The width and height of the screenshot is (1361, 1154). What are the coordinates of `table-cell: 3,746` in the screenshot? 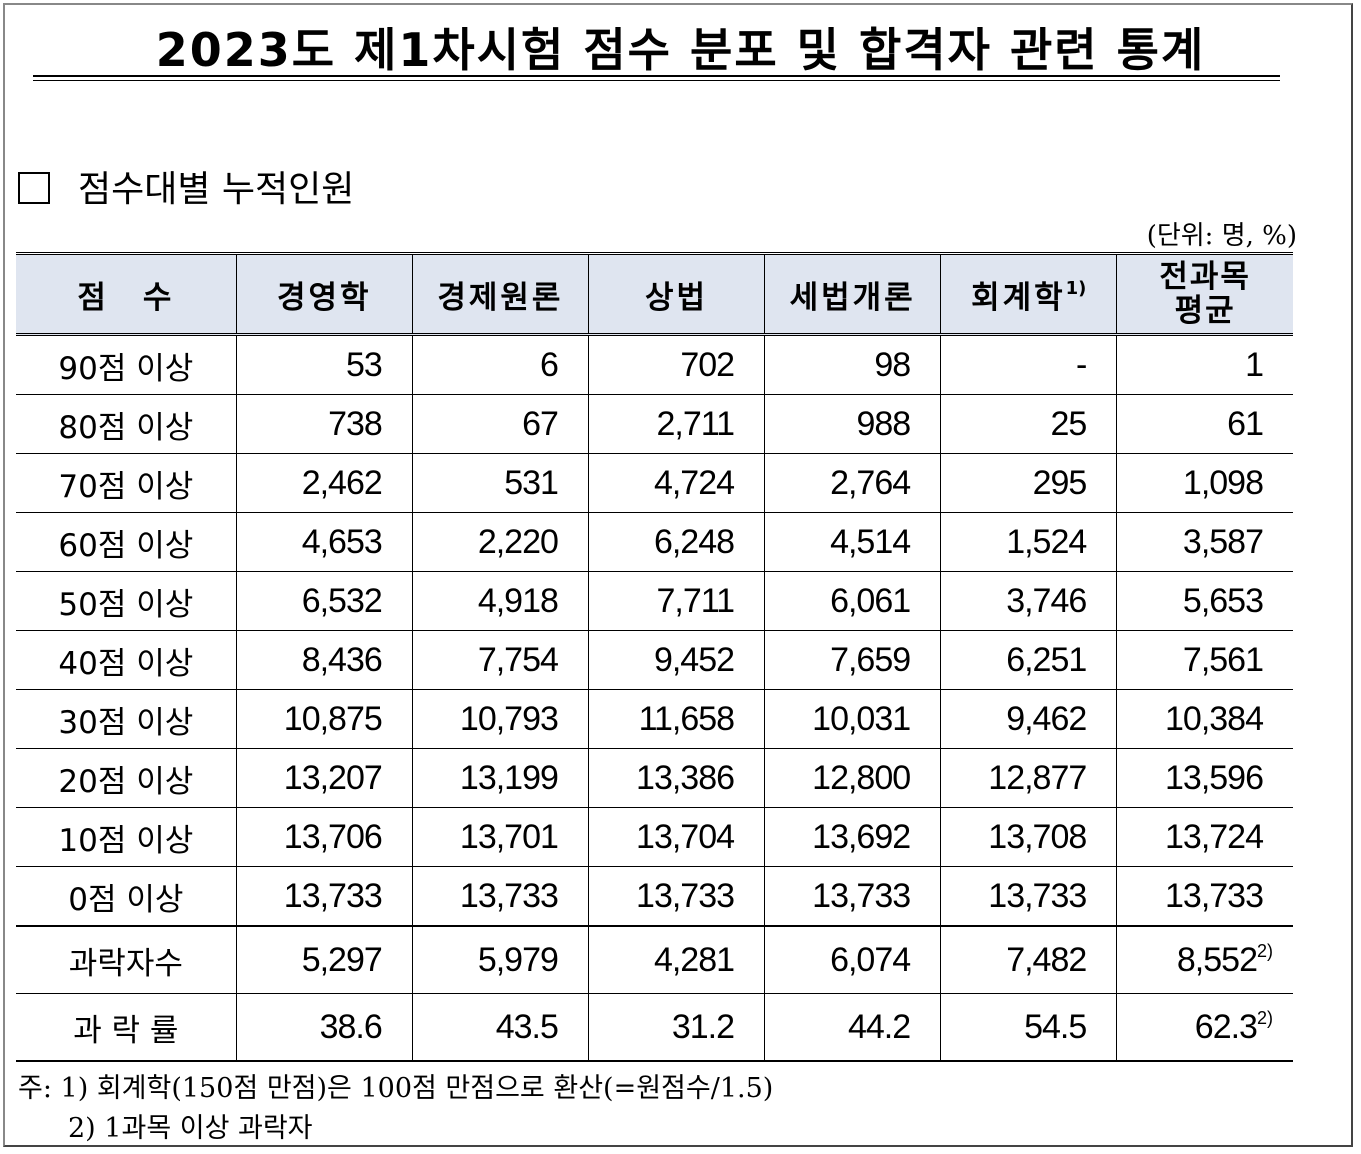 It's located at (1029, 601).